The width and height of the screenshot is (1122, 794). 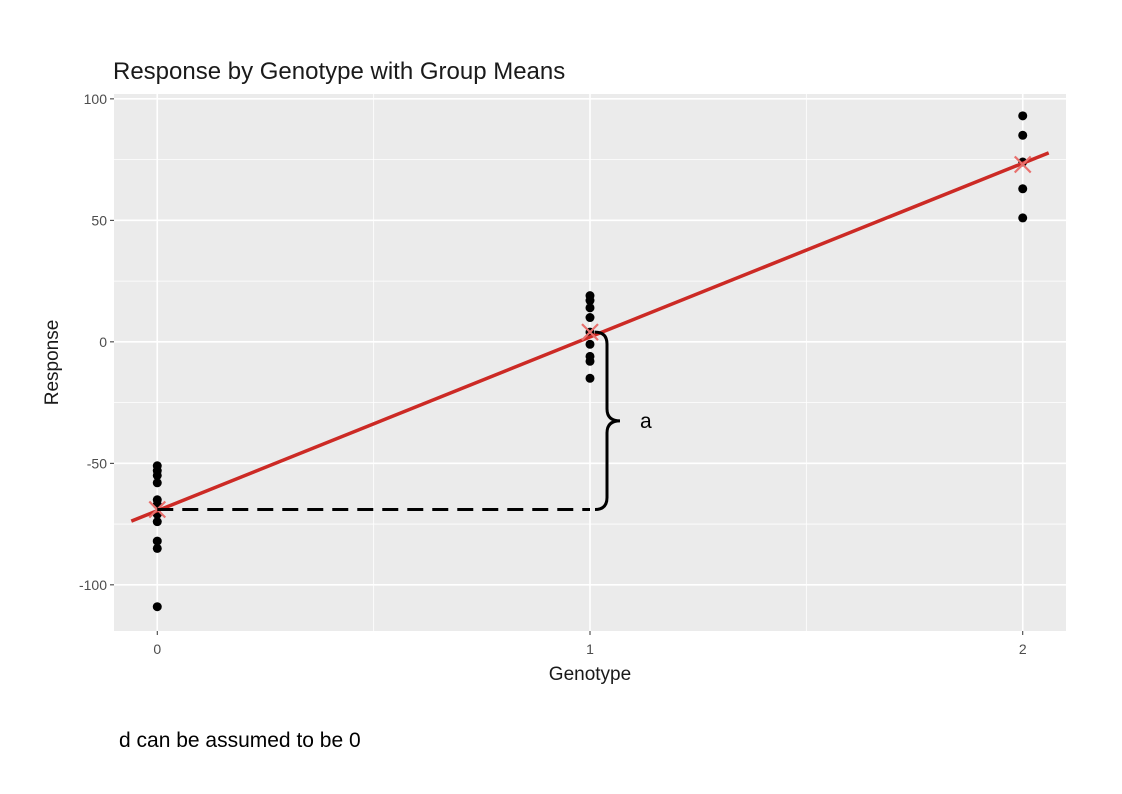 I want to click on y-tick-label: 0, so click(x=103, y=342).